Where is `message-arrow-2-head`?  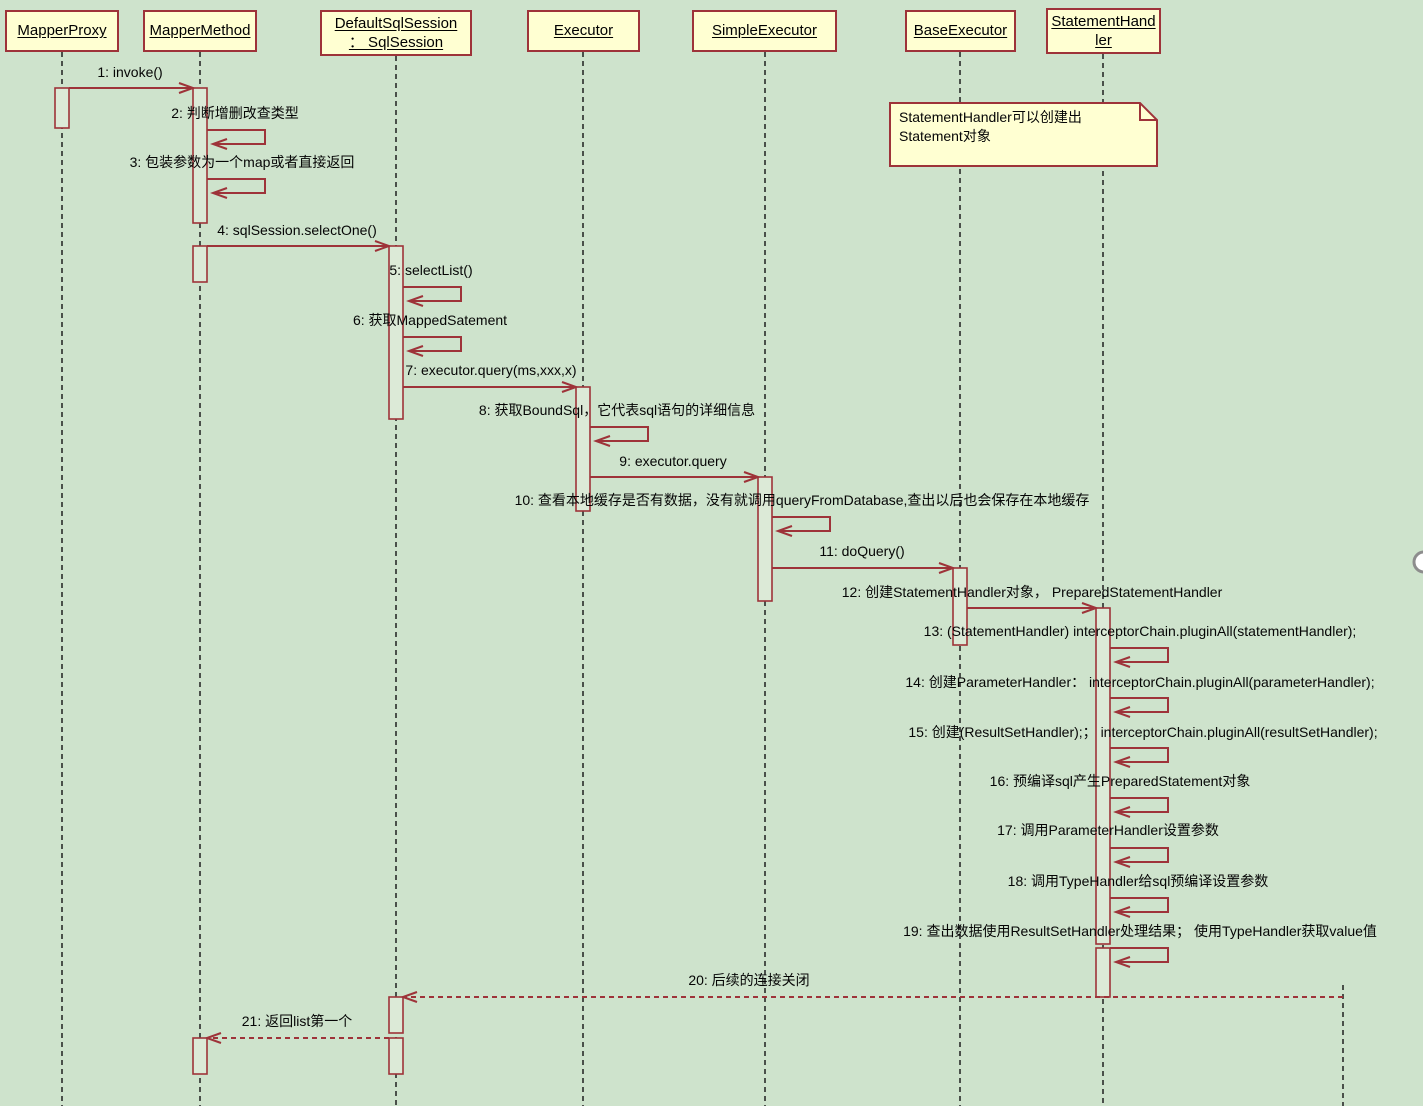 message-arrow-2-head is located at coordinates (219, 144).